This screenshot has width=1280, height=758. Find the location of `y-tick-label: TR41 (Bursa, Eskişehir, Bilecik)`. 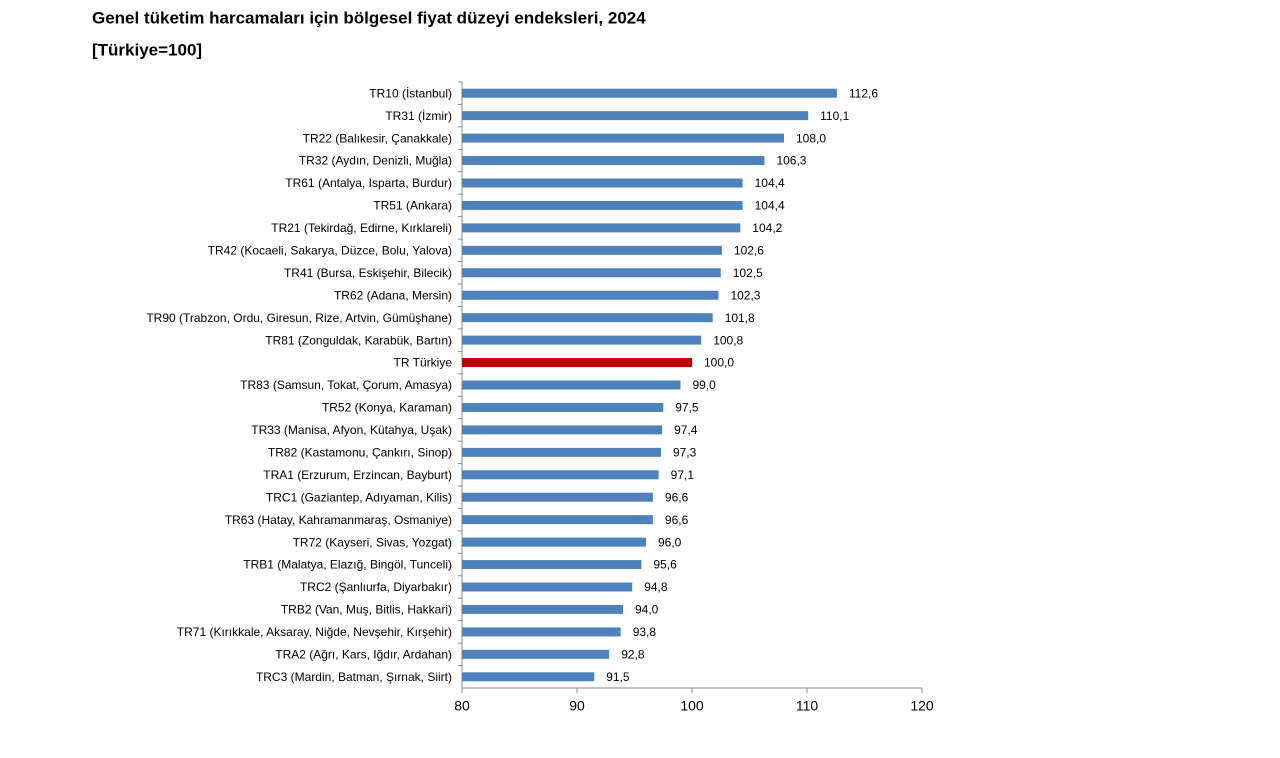

y-tick-label: TR41 (Bursa, Eskişehir, Bilecik) is located at coordinates (368, 273).